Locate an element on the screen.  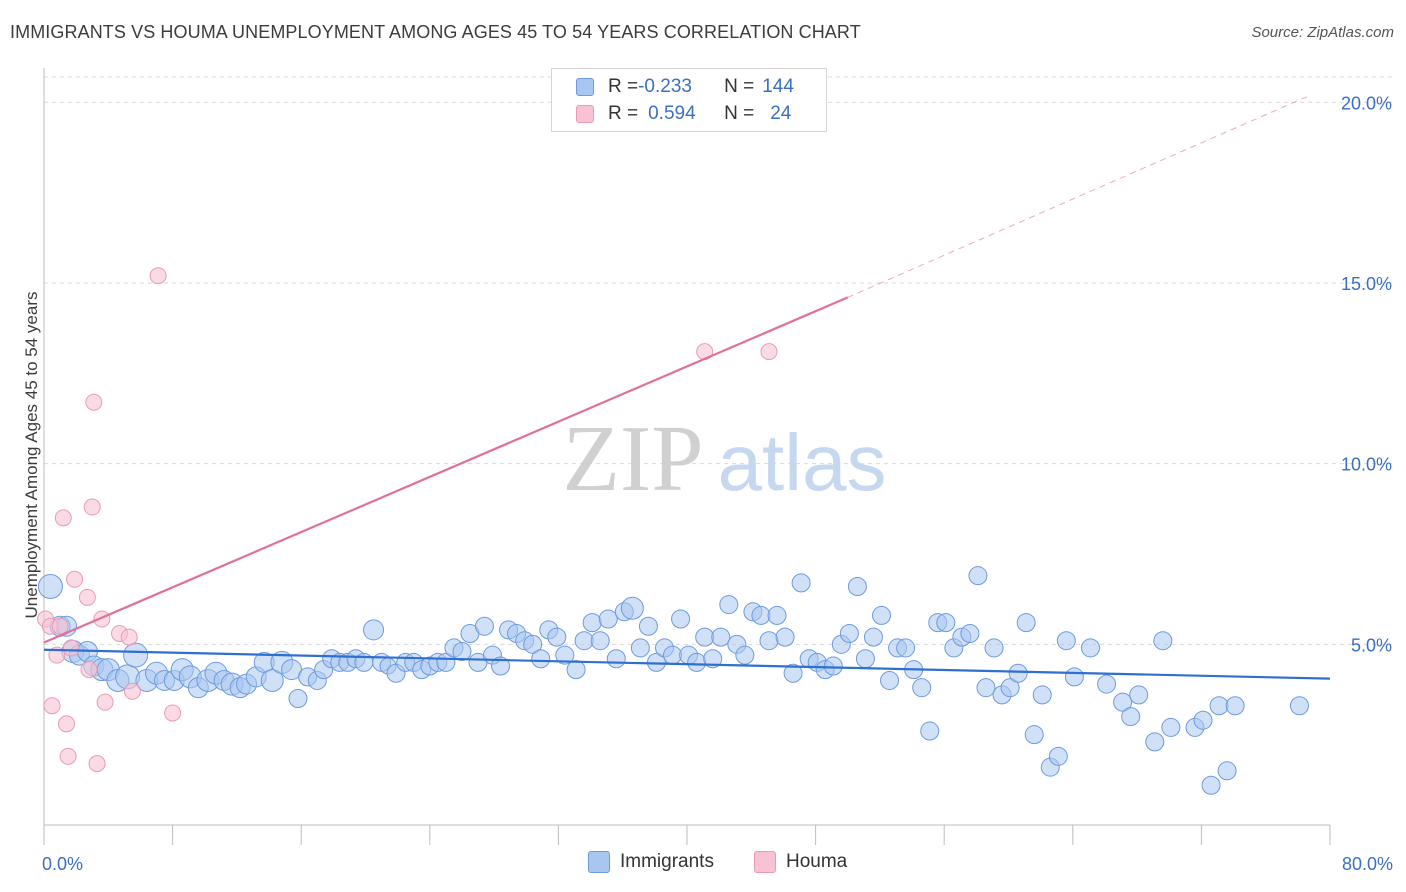
legend-label-immigrants: Immigrants is located at coordinates (667, 861).